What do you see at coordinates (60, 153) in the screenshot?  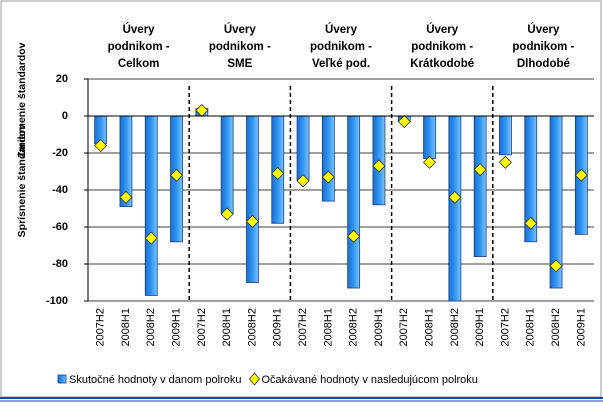 I see `y-tick-label: -20` at bounding box center [60, 153].